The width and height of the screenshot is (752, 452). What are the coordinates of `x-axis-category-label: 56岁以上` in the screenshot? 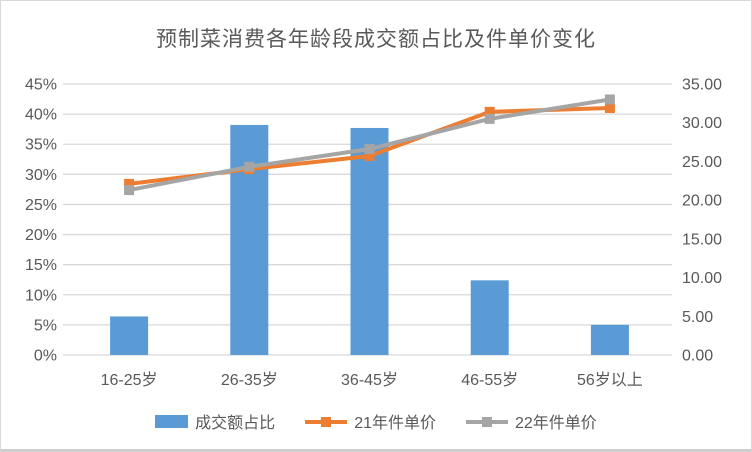 It's located at (610, 380).